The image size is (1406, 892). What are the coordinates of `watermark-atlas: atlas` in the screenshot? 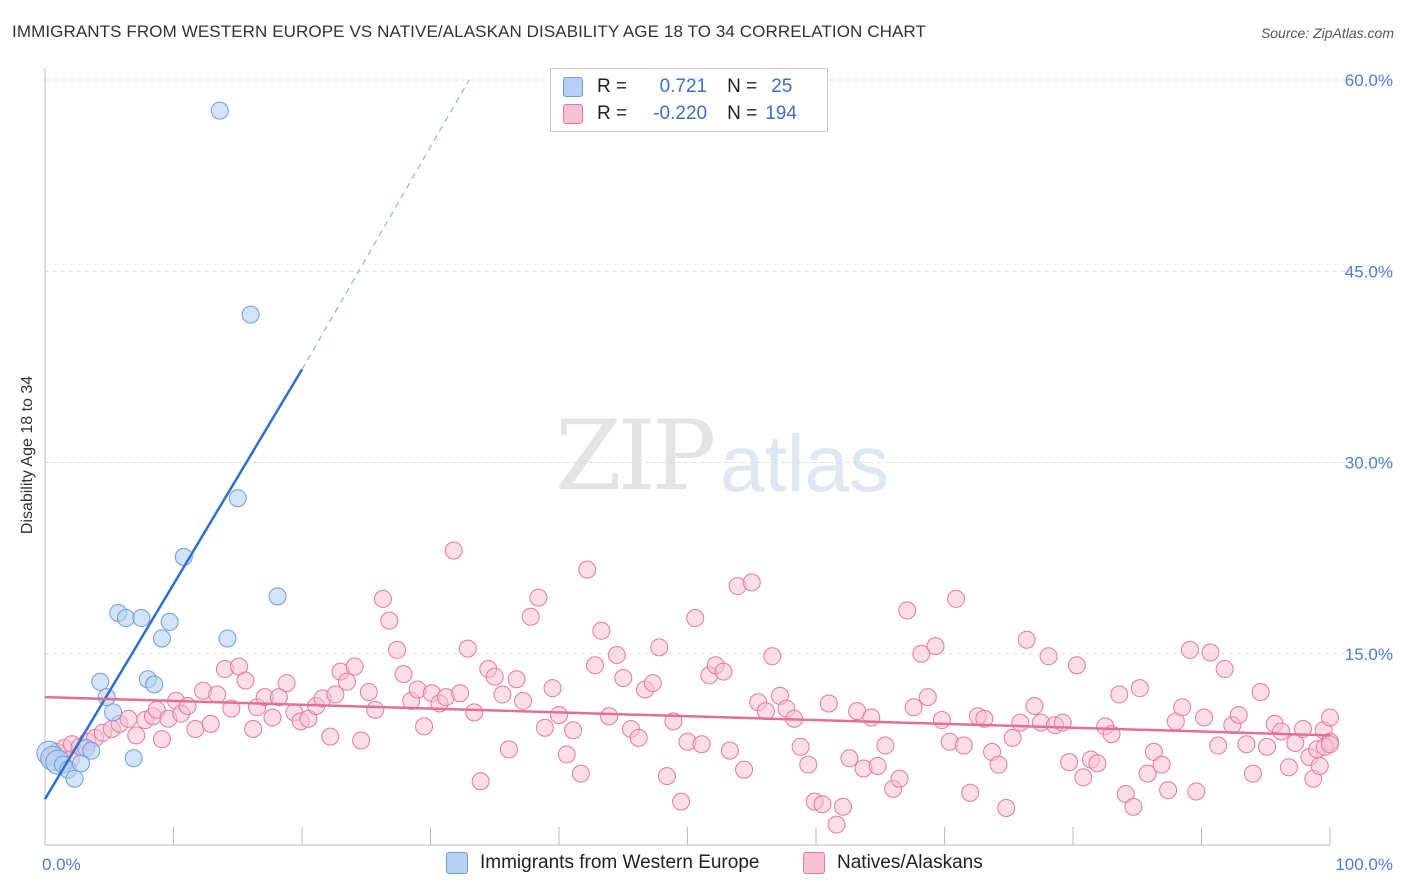 It's located at (804, 463).